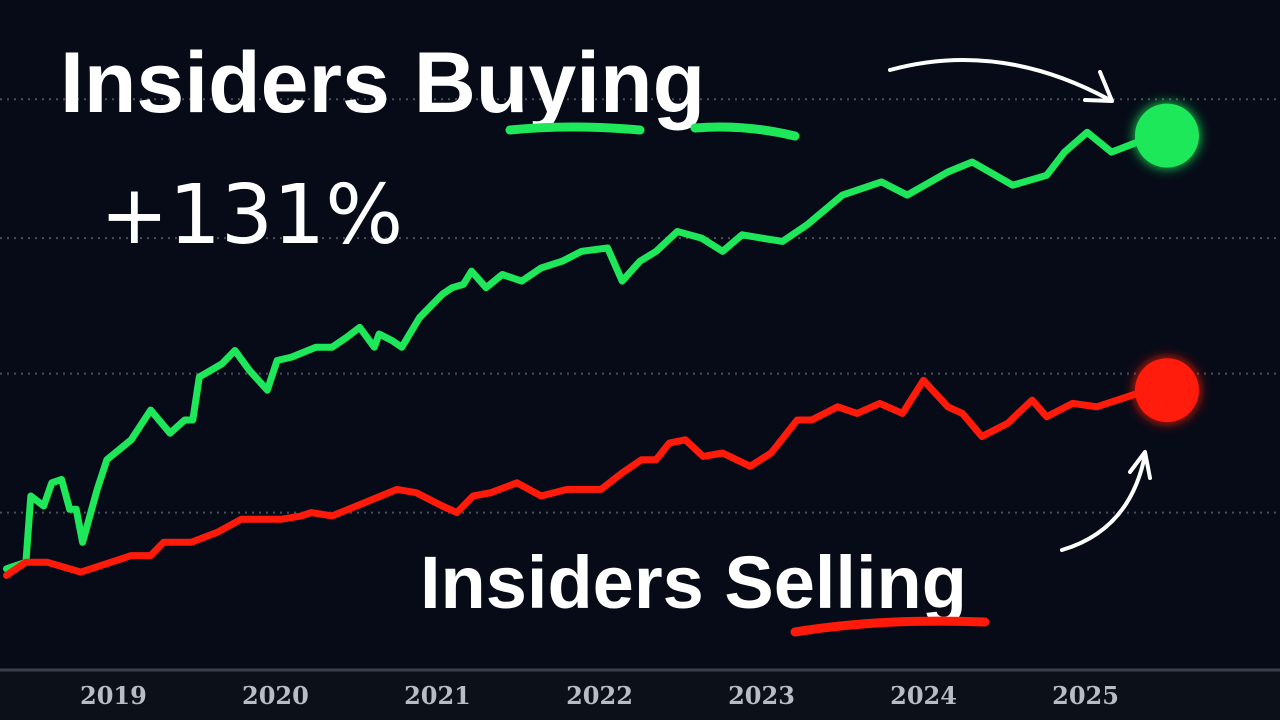  What do you see at coordinates (382, 83) in the screenshot?
I see `buying-label: Insiders Buying` at bounding box center [382, 83].